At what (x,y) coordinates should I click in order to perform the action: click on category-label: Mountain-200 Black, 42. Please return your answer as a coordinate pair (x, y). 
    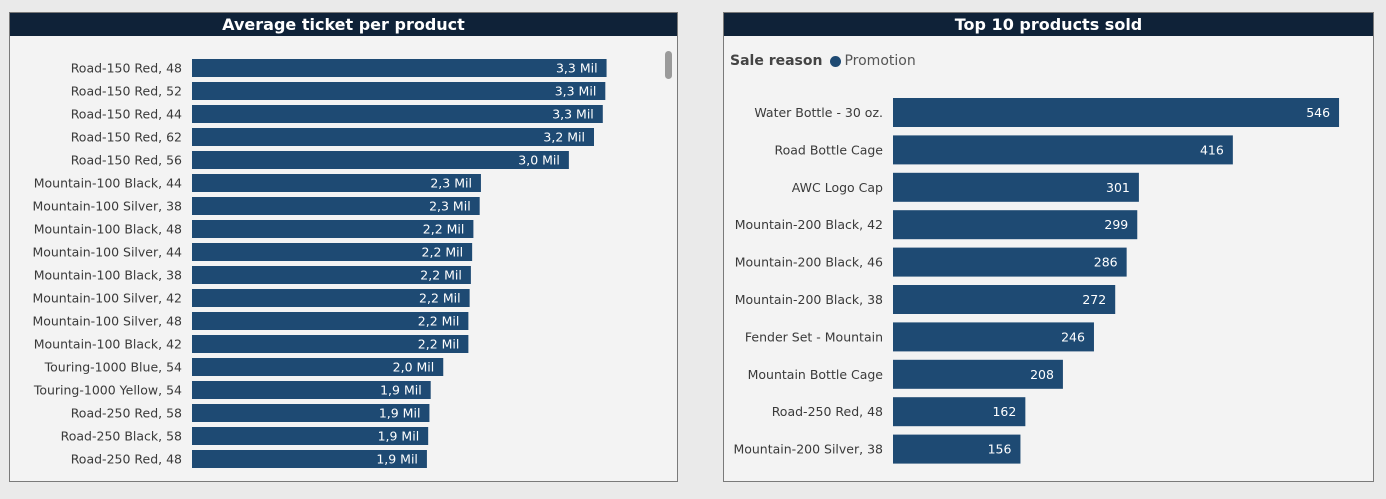
    Looking at the image, I should click on (809, 224).